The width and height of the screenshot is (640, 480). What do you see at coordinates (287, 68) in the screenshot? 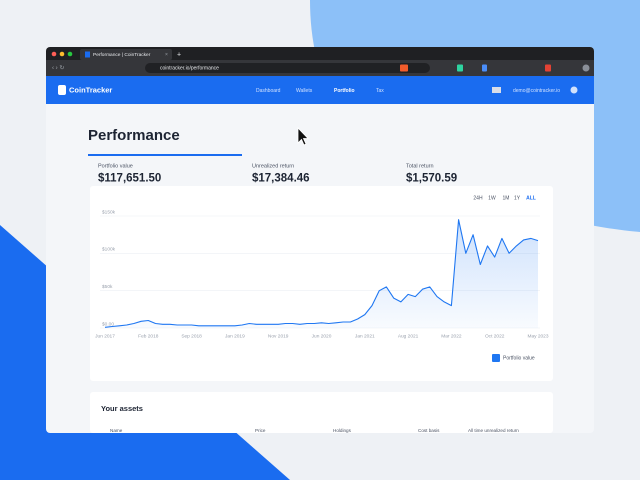
I see `url-field` at bounding box center [287, 68].